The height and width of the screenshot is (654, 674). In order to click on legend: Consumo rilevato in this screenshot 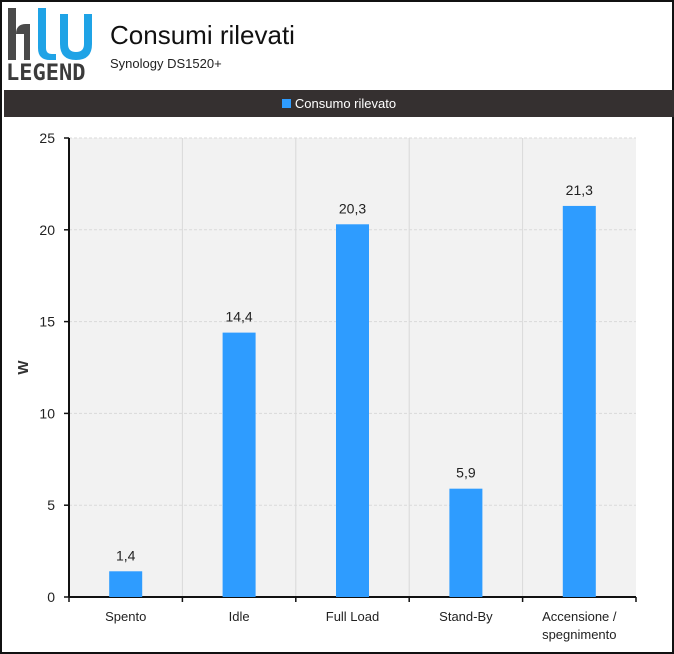, I will do `click(339, 103)`.